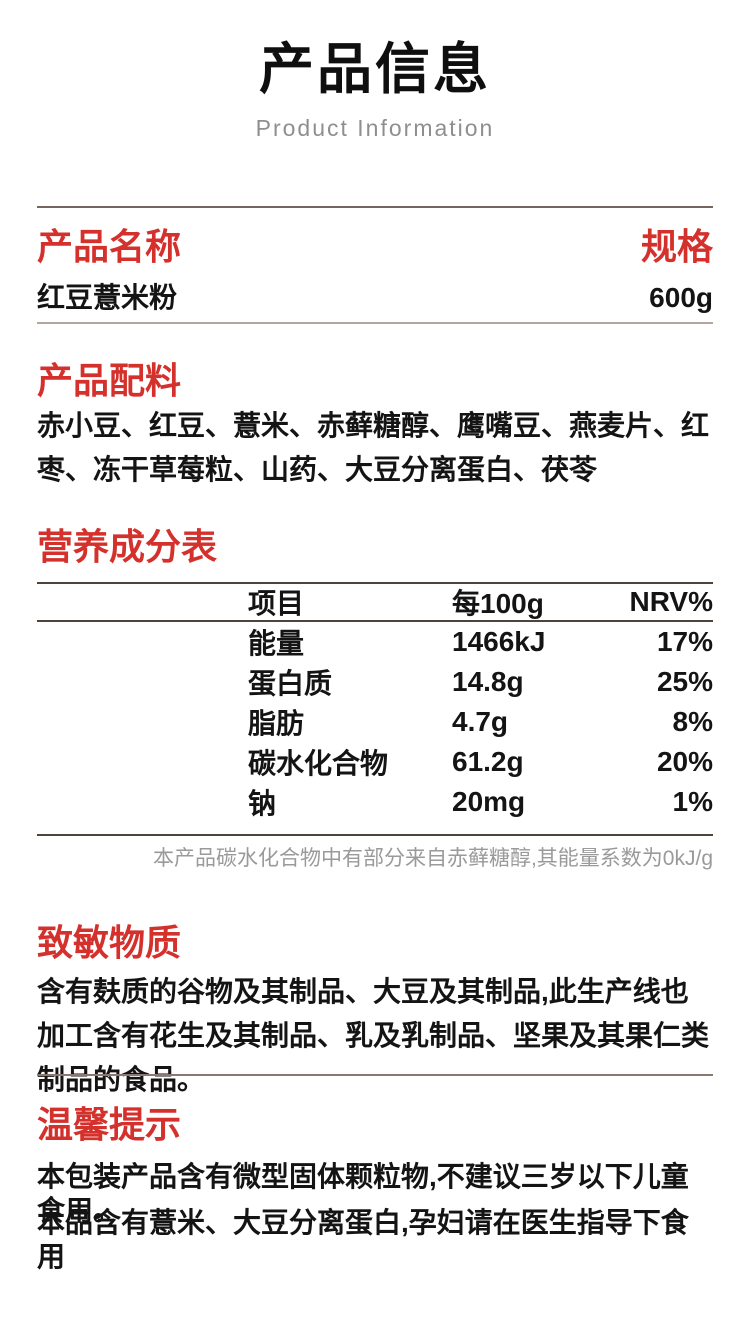  What do you see at coordinates (375, 128) in the screenshot?
I see `page-subtitle: Product Information` at bounding box center [375, 128].